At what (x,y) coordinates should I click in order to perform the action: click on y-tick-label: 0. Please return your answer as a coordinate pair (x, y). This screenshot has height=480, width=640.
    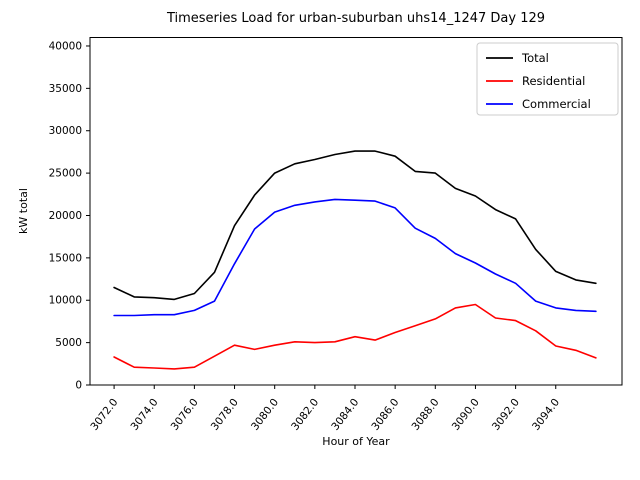
    Looking at the image, I should click on (78, 386).